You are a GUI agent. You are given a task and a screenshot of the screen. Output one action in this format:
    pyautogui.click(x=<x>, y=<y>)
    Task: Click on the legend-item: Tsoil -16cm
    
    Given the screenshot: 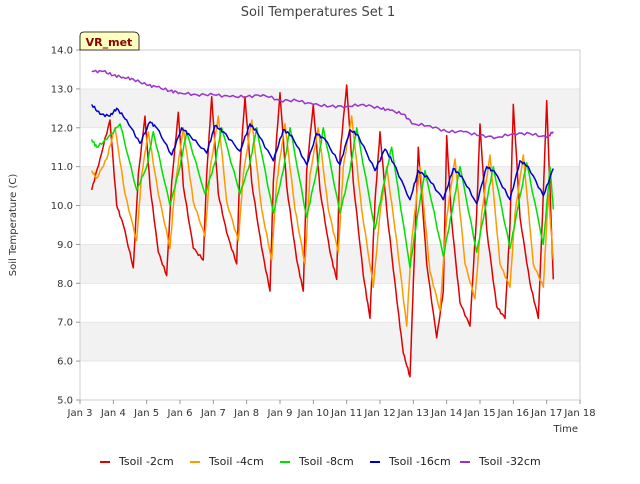 What is the action you would take?
    pyautogui.click(x=410, y=461)
    